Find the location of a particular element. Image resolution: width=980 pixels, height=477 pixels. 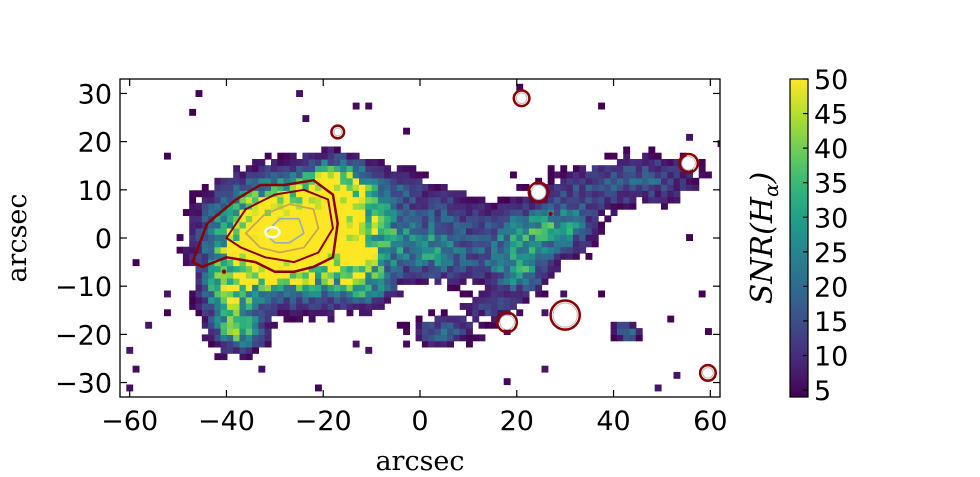

y-axis-label: arcsec is located at coordinates (17, 237).